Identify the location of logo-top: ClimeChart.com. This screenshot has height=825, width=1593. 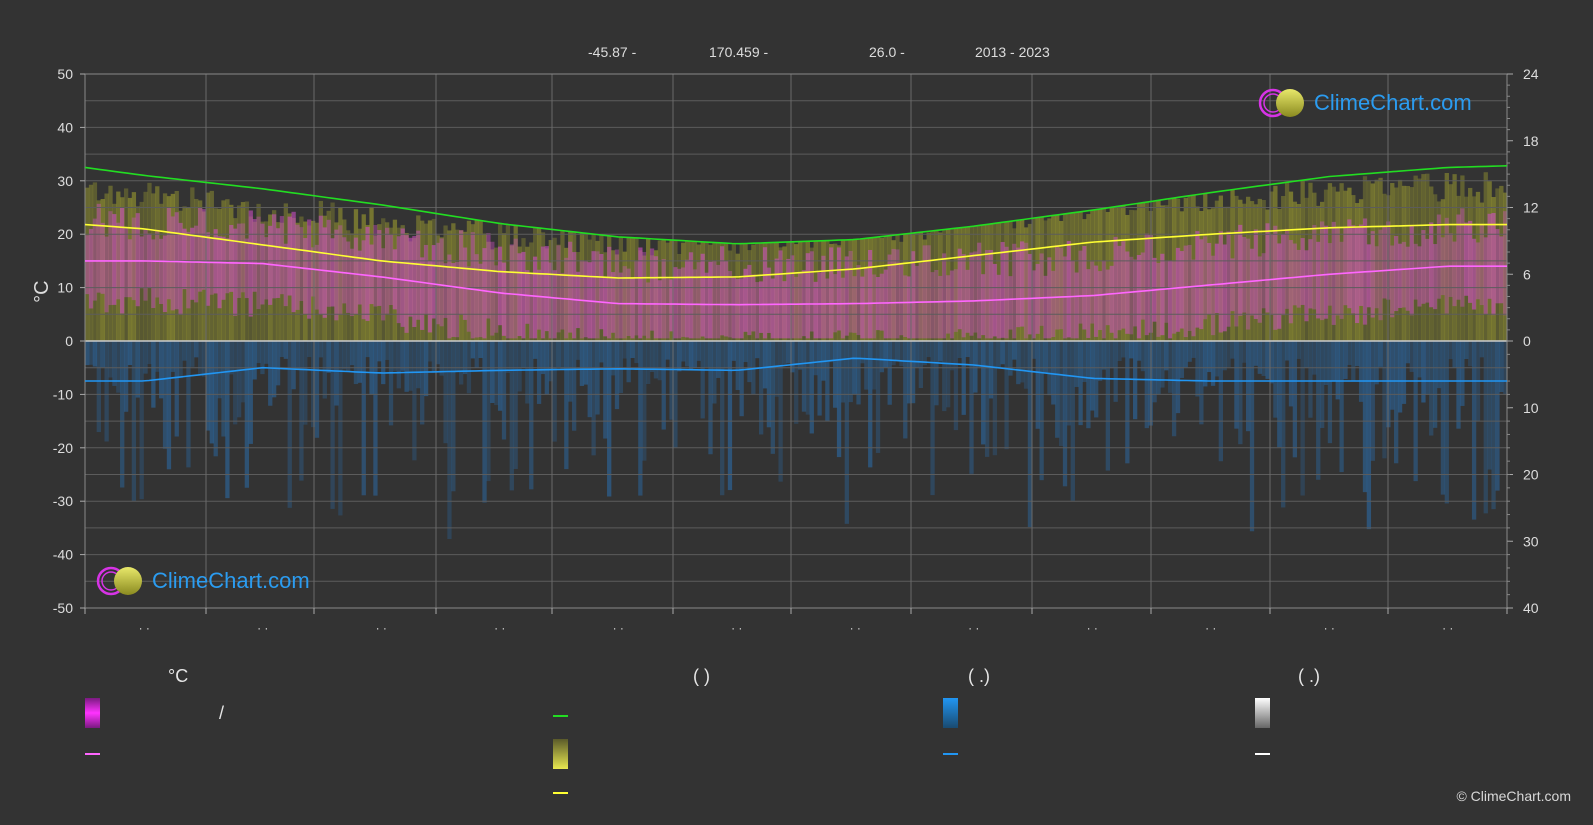
(1365, 103).